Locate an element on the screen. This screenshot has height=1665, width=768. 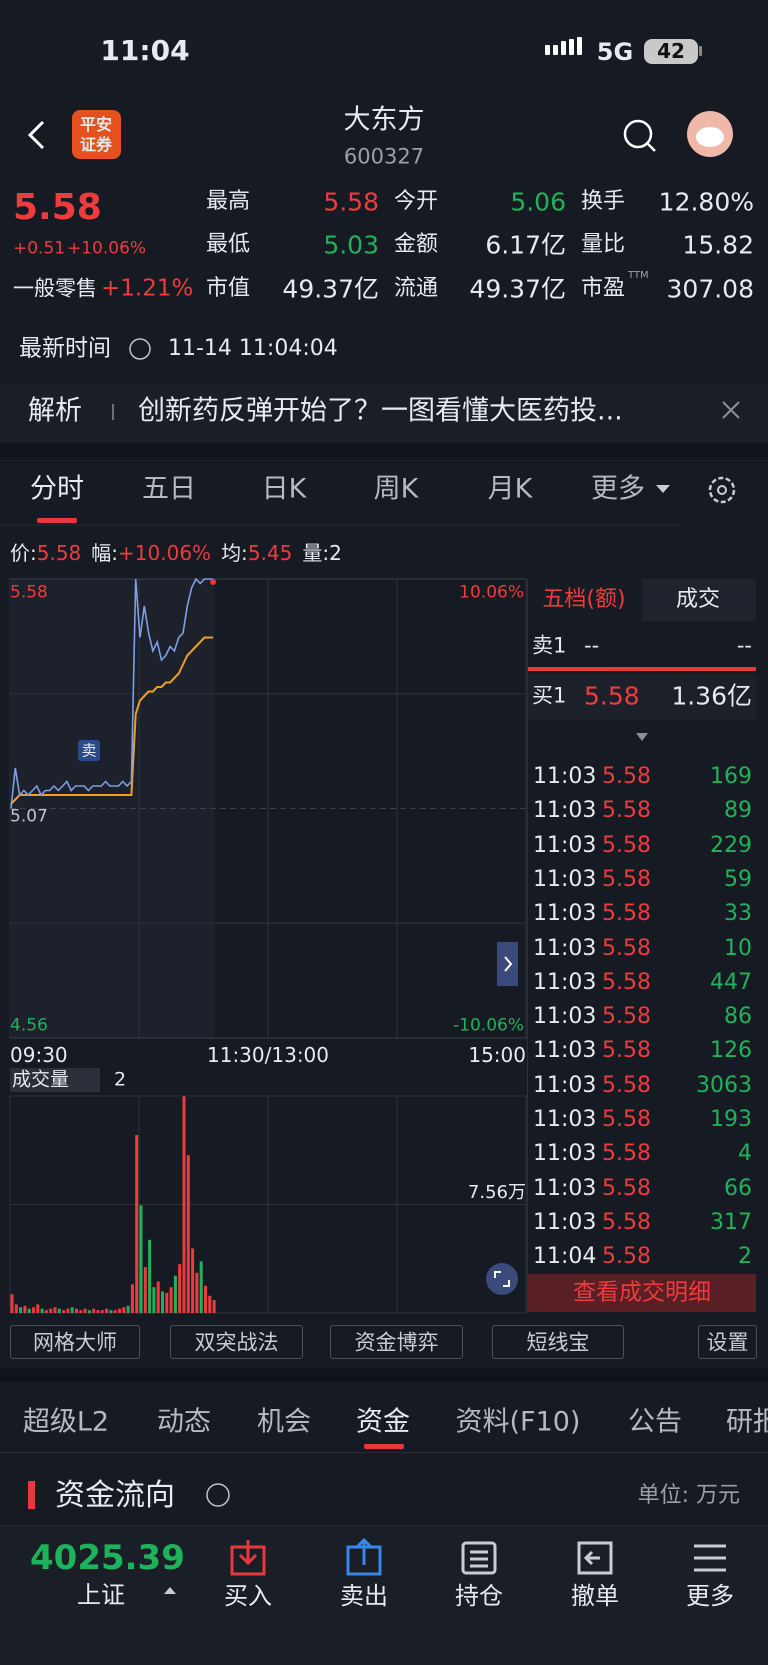
info-tab: 超级L2 is located at coordinates (66, 1422).